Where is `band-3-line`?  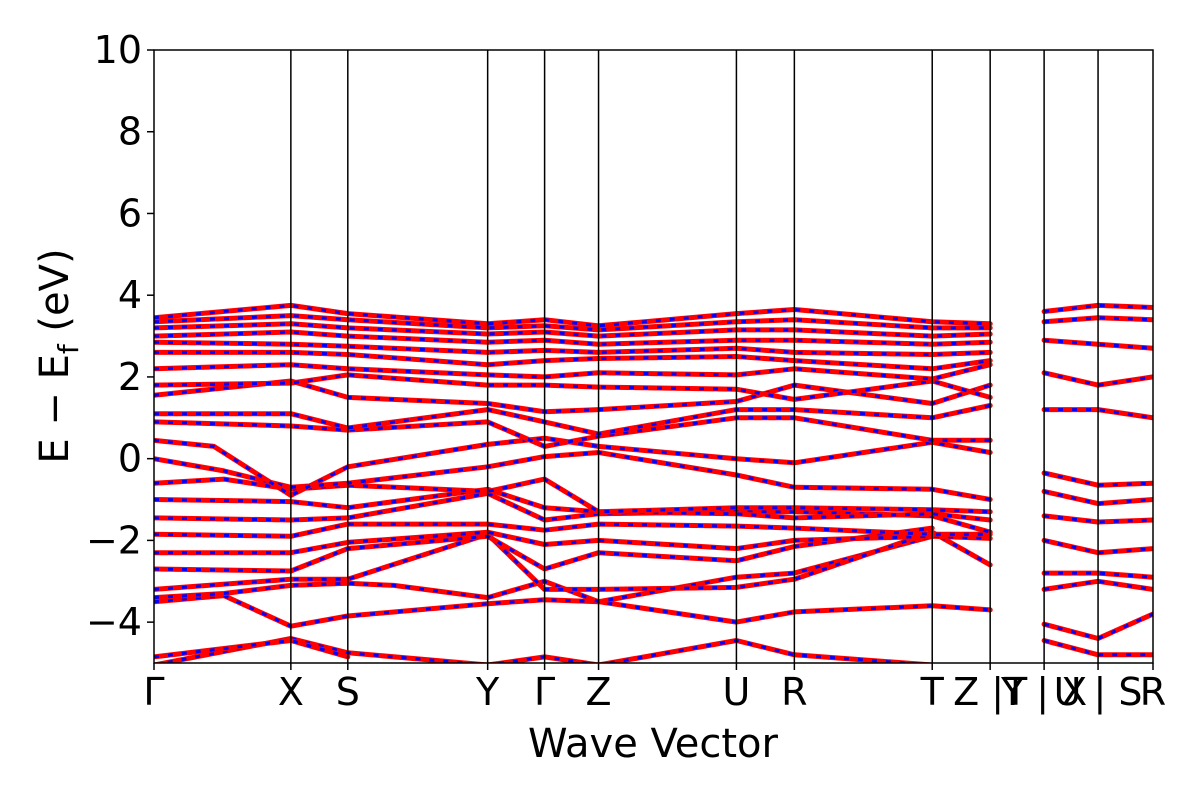
band-3-line is located at coordinates (573, 611).